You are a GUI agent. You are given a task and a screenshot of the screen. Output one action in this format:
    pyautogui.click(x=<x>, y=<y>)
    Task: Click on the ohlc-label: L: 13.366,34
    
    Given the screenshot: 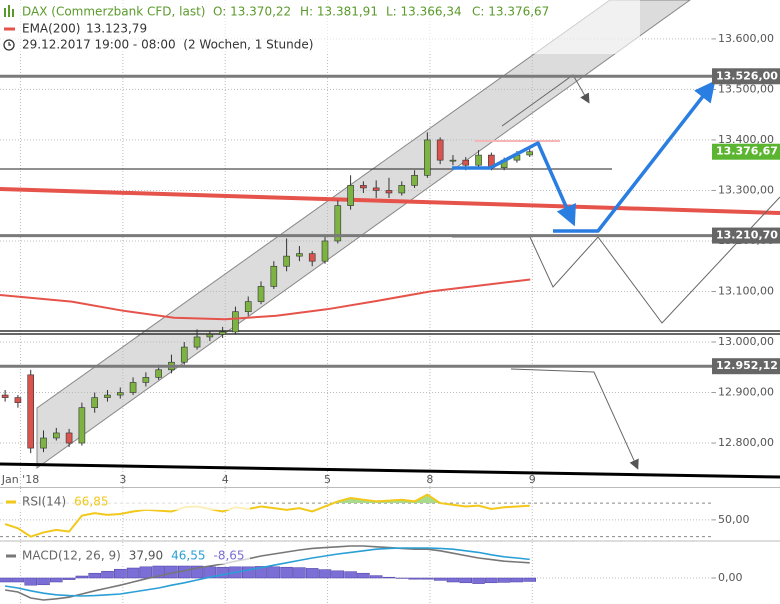 What is the action you would take?
    pyautogui.click(x=424, y=12)
    